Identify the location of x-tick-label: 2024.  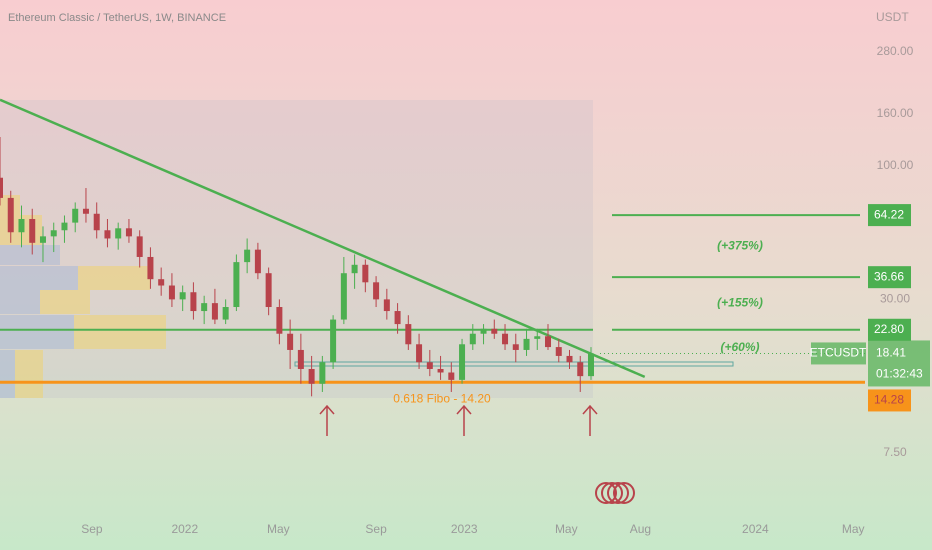
(755, 529).